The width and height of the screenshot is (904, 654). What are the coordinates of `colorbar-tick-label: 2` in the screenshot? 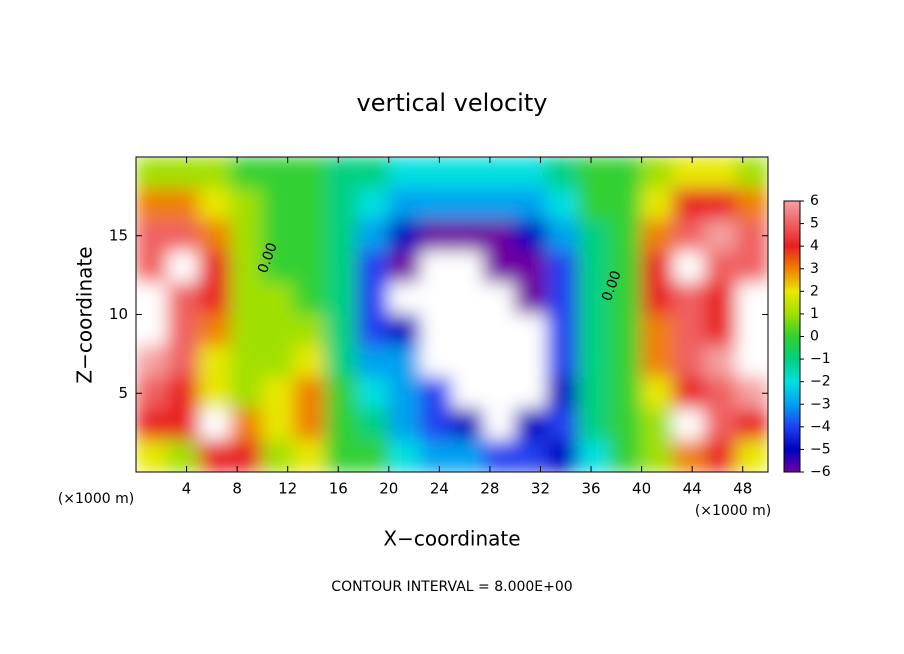 It's located at (814, 291).